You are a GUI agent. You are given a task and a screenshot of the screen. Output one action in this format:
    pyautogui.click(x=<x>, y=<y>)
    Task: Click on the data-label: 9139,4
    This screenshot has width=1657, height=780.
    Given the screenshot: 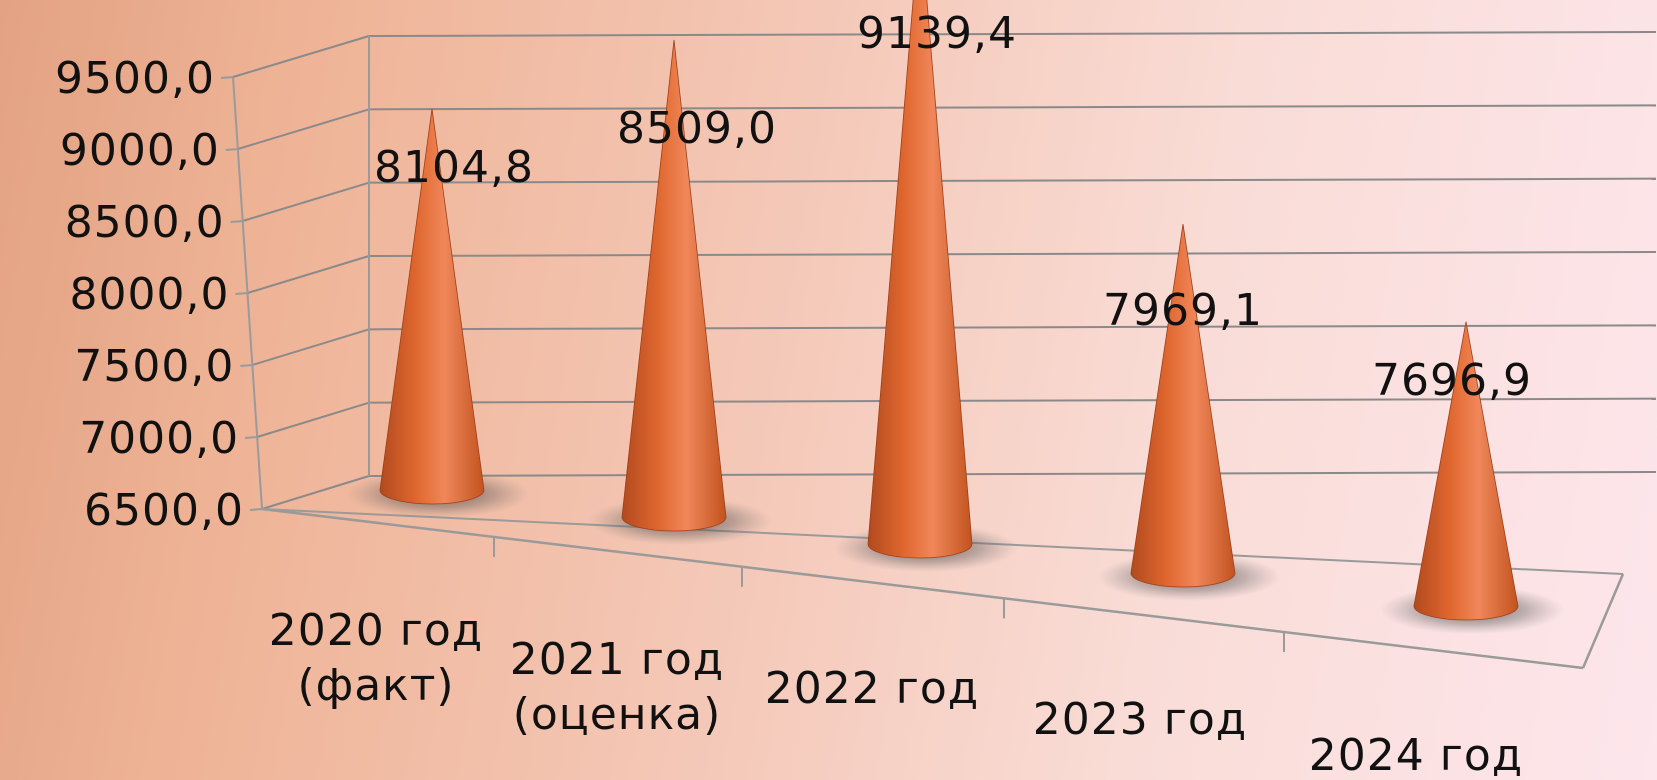 What is the action you would take?
    pyautogui.click(x=937, y=33)
    